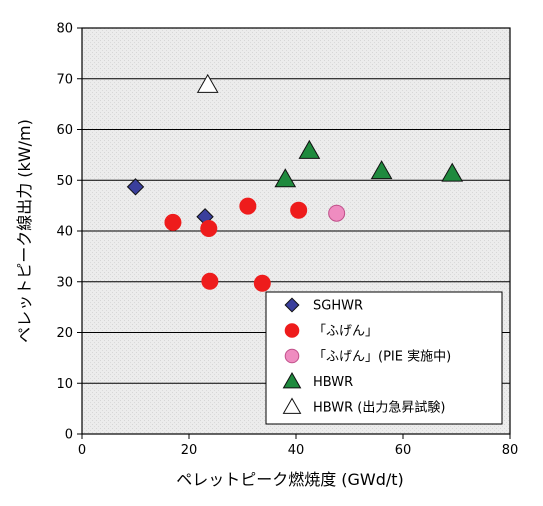 The width and height of the screenshot is (543, 506). What do you see at coordinates (345, 331) in the screenshot?
I see `legend-label-2: 「ふげん」` at bounding box center [345, 331].